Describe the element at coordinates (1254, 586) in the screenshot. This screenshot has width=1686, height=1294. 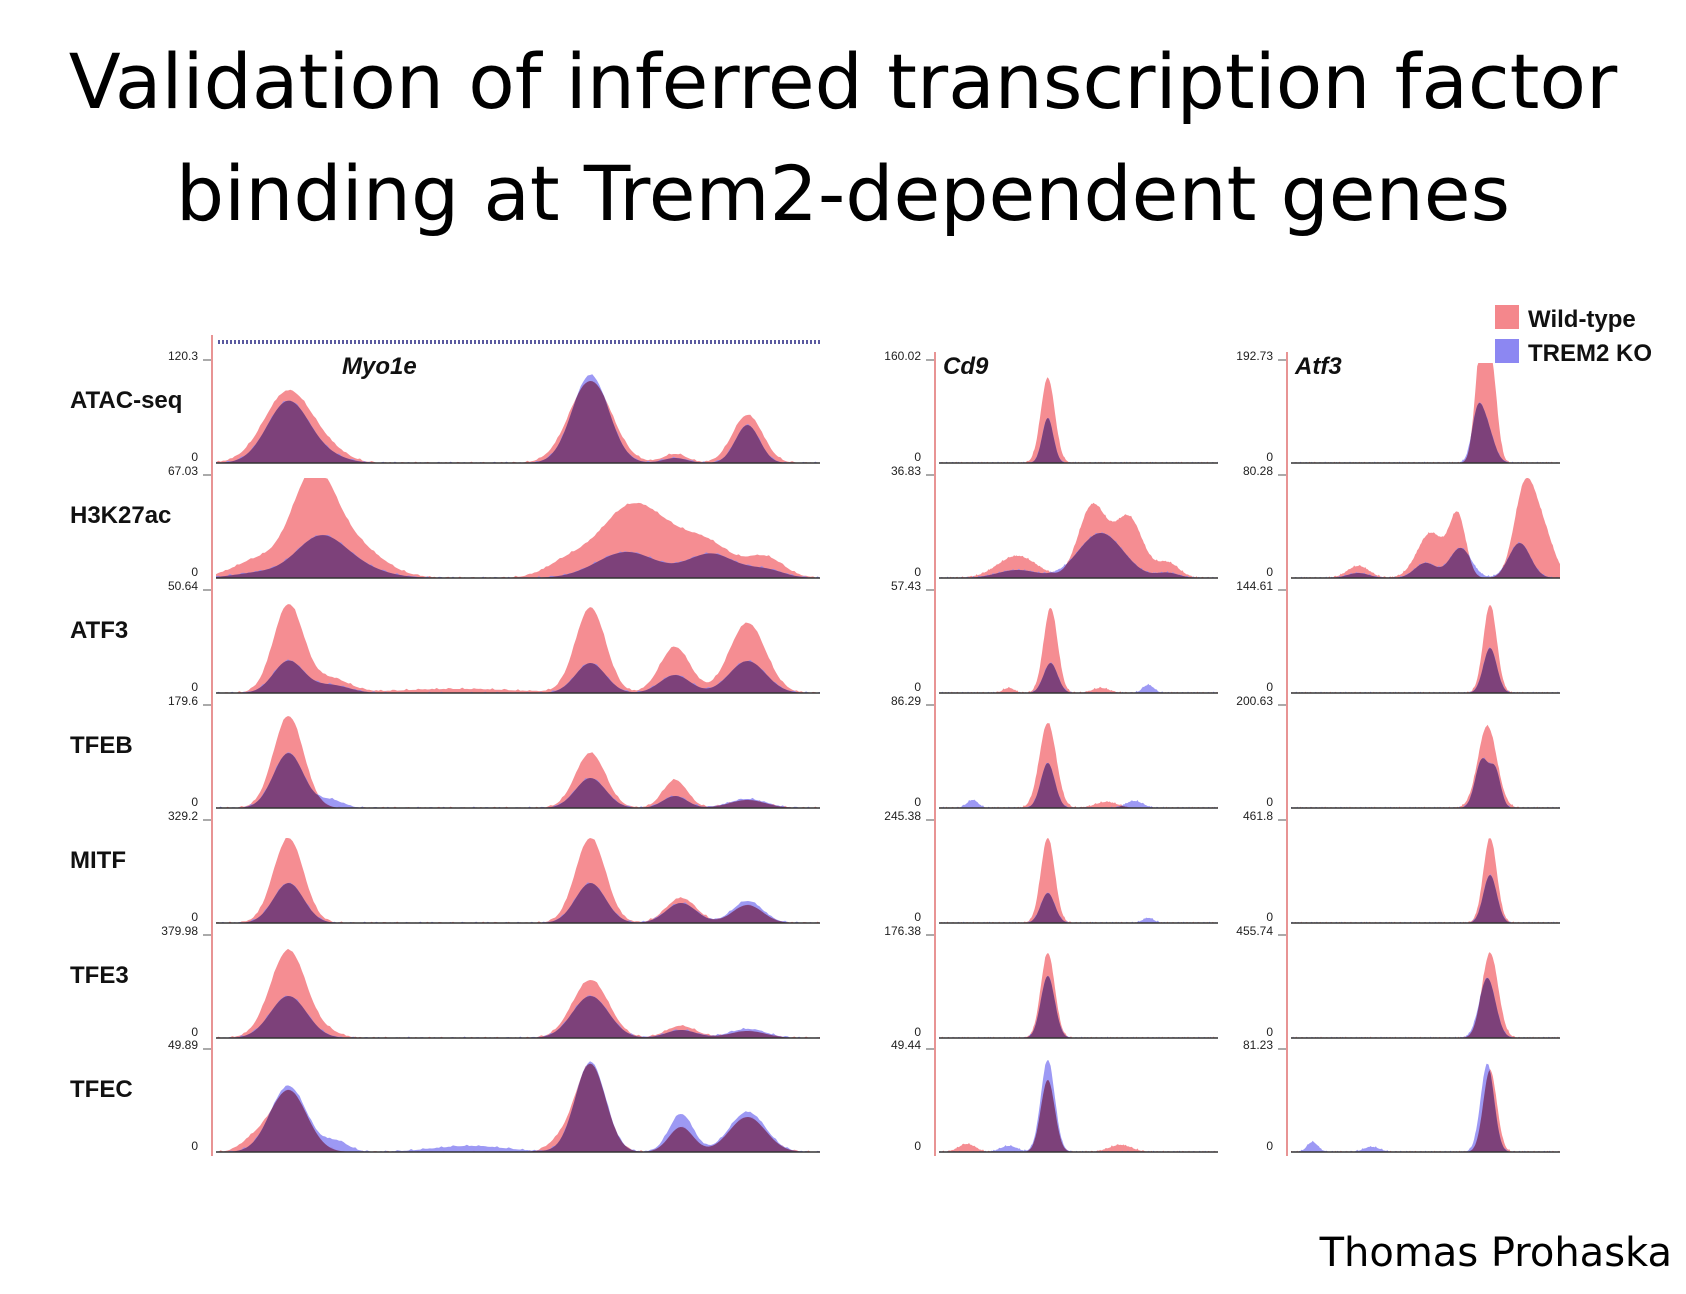
I see `ymax-label: 144.61` at that location.